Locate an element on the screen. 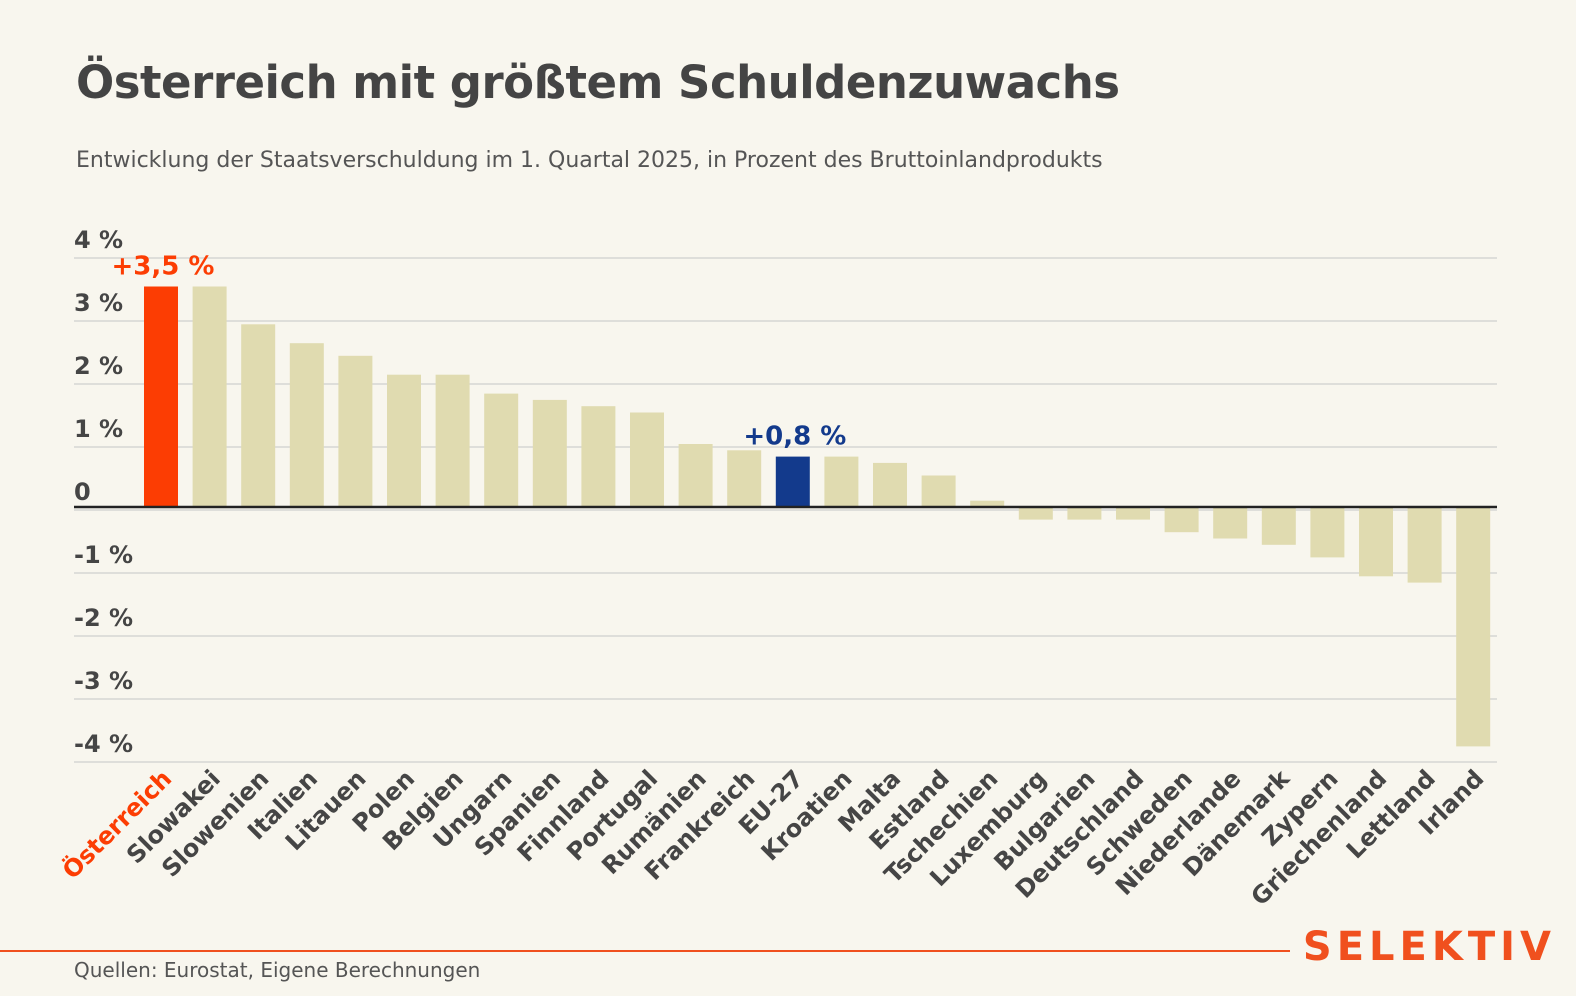 The width and height of the screenshot is (1576, 996). footer-divider is located at coordinates (645, 951).